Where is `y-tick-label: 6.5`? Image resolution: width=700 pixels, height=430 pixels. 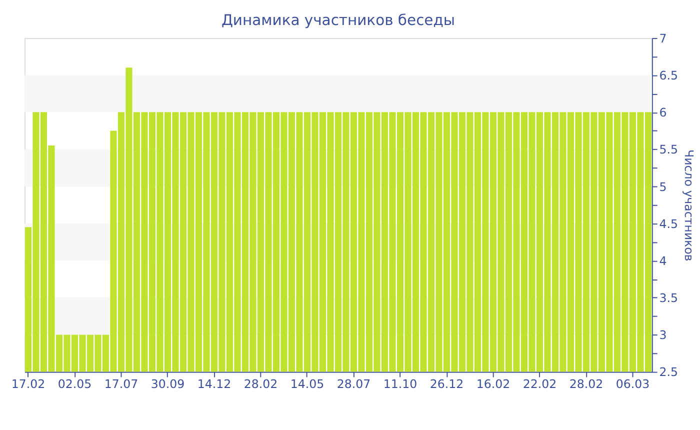
y-tick-label: 6.5 is located at coordinates (668, 75).